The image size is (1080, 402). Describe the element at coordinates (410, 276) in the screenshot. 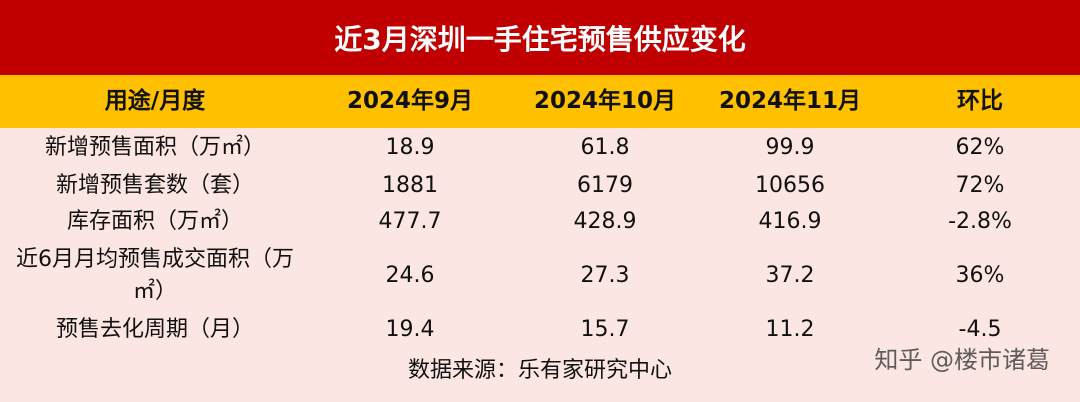

I see `table-cell: 24.6` at that location.